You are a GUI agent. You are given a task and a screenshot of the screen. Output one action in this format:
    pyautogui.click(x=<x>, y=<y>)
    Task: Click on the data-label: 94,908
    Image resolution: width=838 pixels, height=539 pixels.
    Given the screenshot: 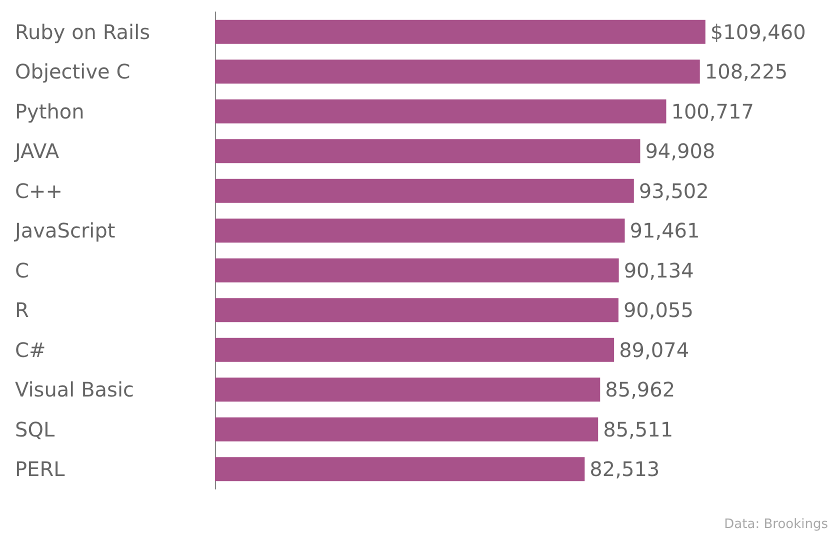 What is the action you would take?
    pyautogui.click(x=680, y=151)
    